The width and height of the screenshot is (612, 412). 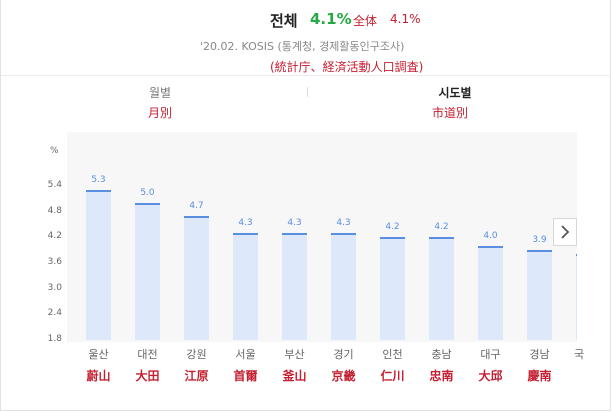 What do you see at coordinates (490, 376) in the screenshot?
I see `x-tick-label-annotation: 大邱` at bounding box center [490, 376].